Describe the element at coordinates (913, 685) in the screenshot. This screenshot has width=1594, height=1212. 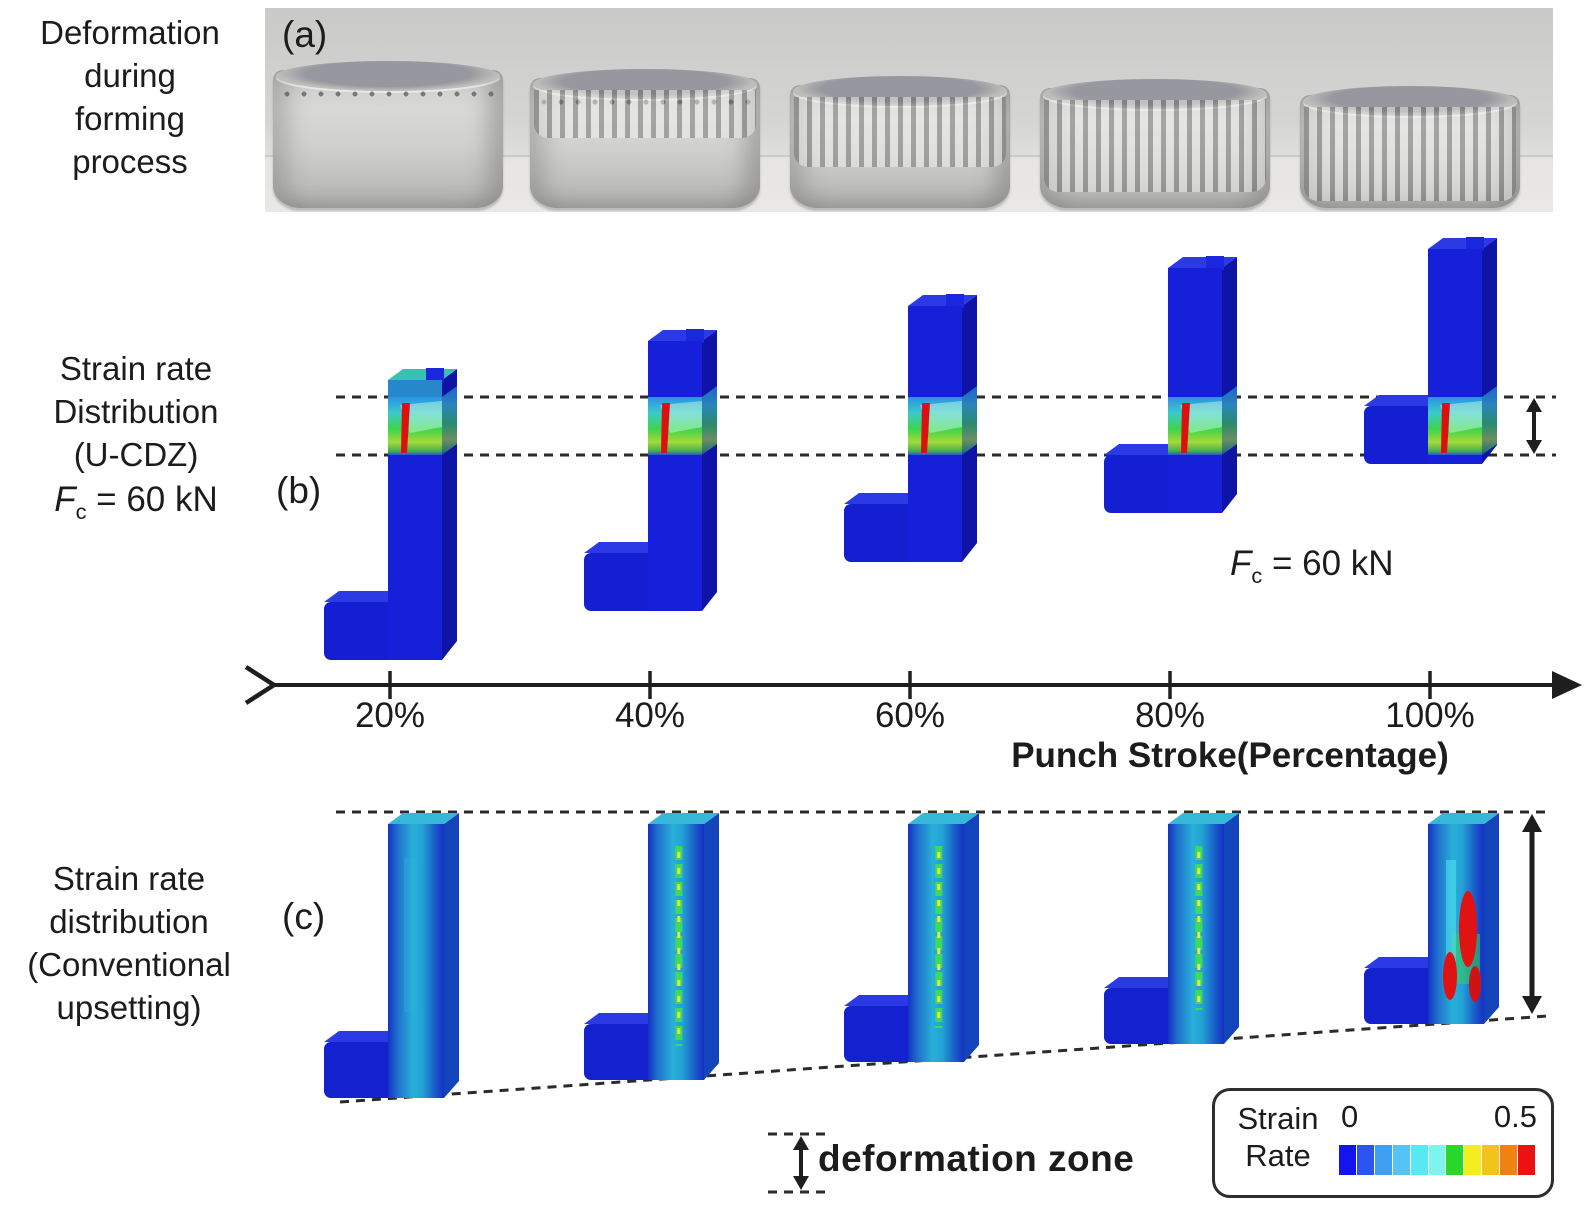
I see `punch-stroke-axis` at that location.